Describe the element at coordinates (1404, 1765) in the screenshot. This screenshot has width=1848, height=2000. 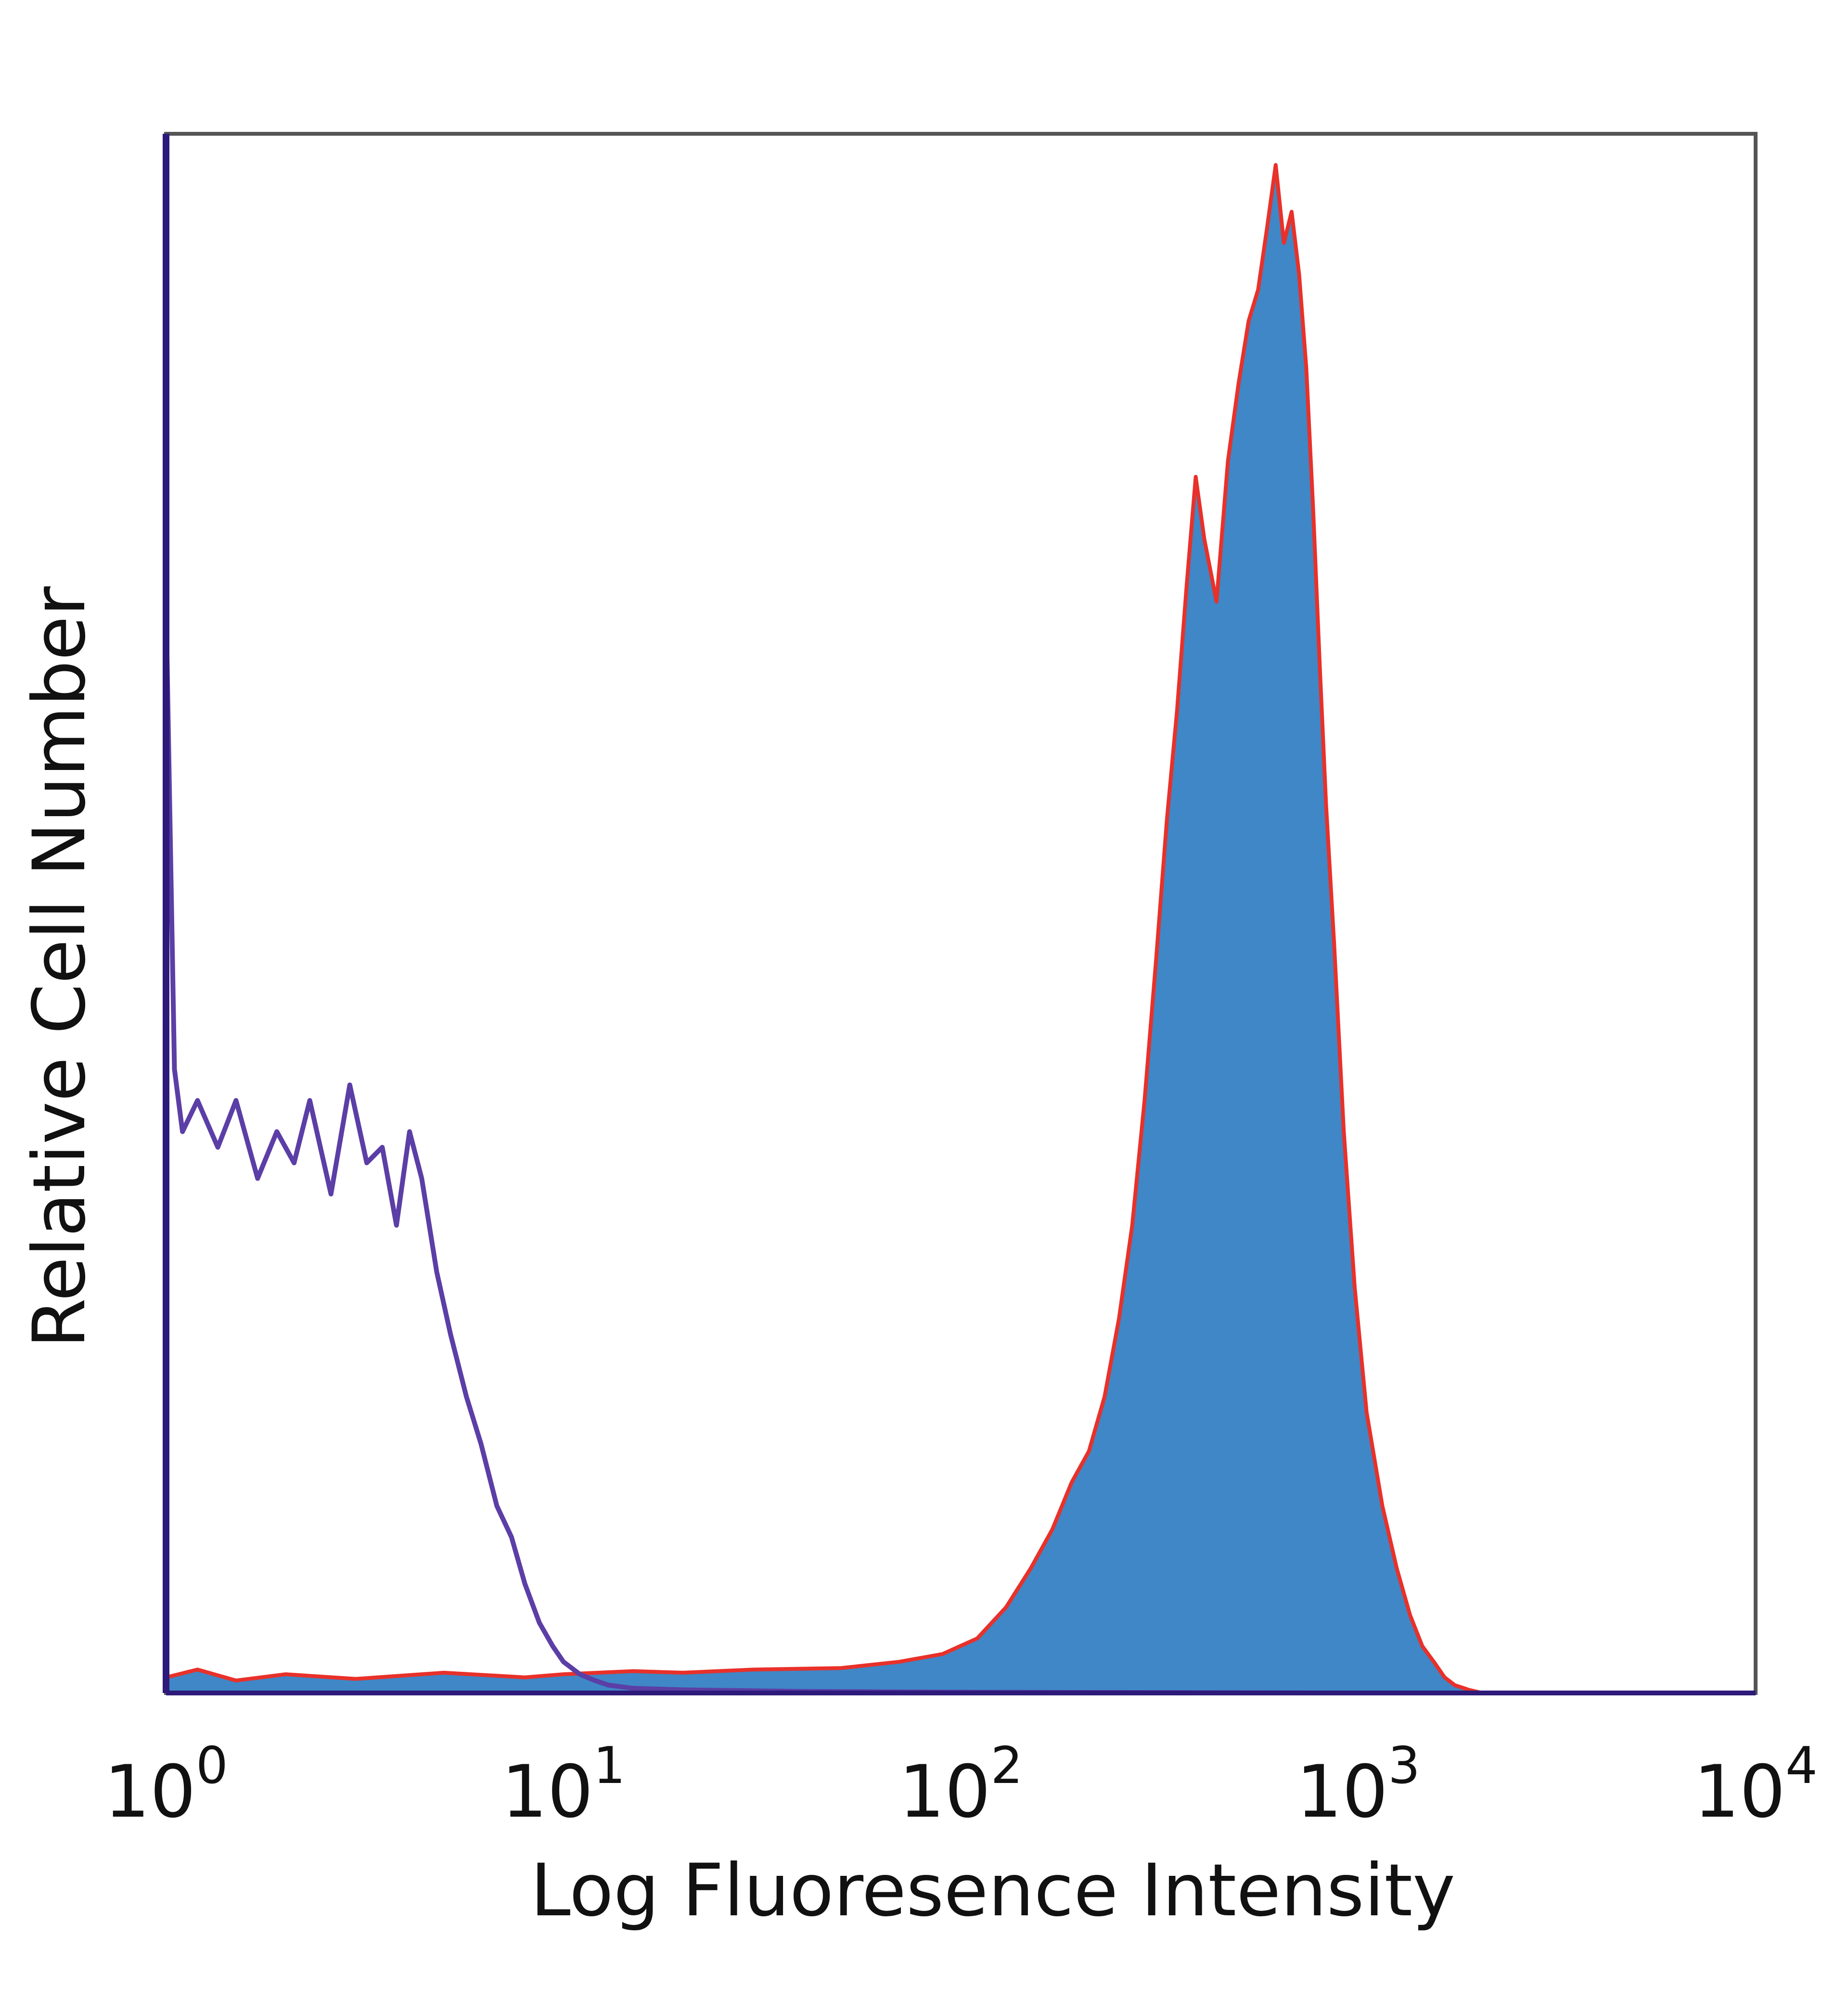
I see `x-tick-exponent: 3` at that location.